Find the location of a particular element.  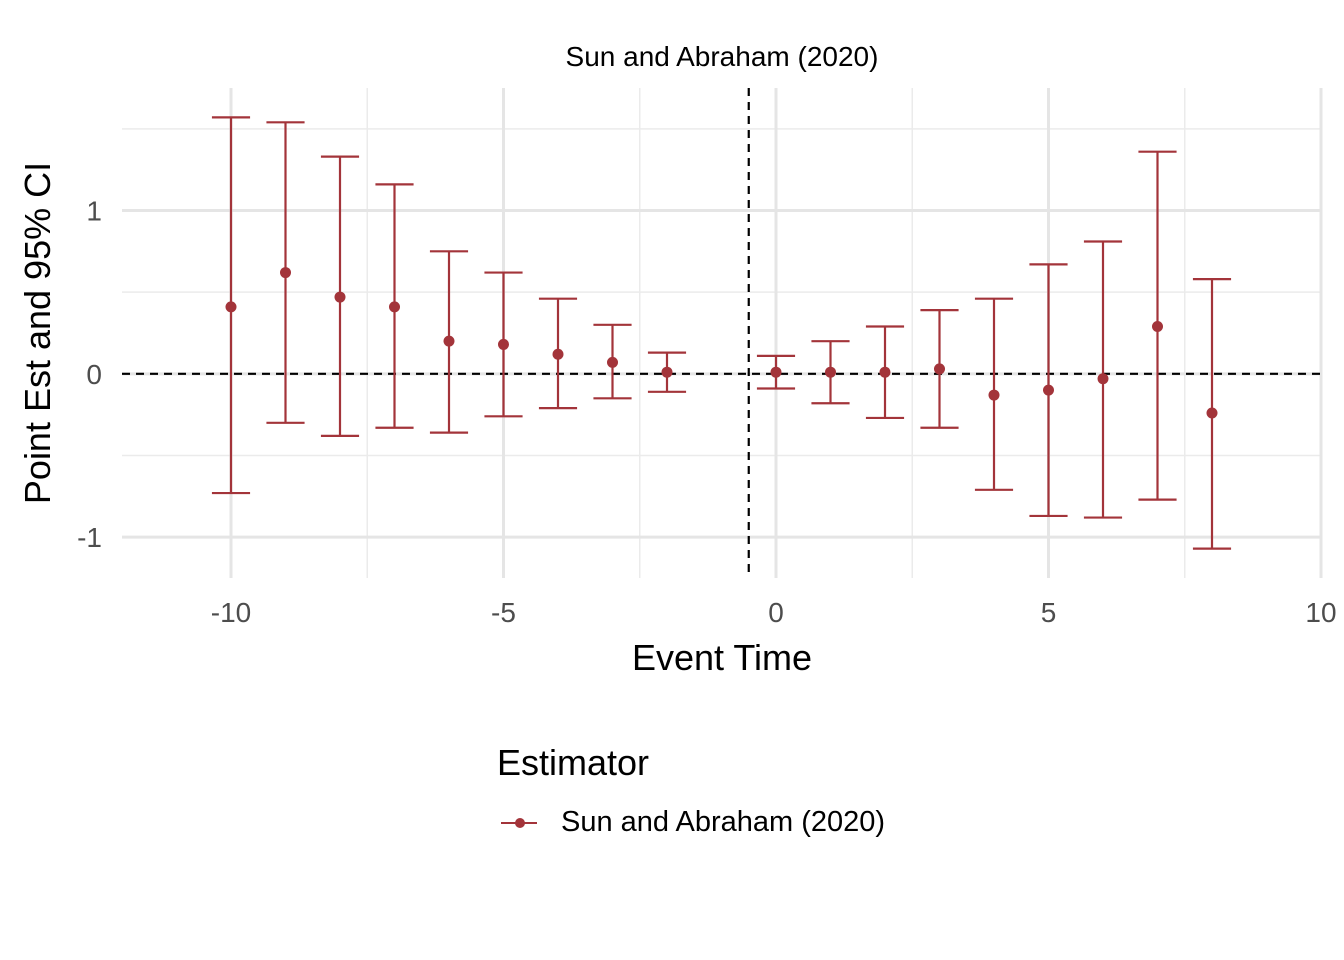

x-tick-label: -5 is located at coordinates (503, 612).